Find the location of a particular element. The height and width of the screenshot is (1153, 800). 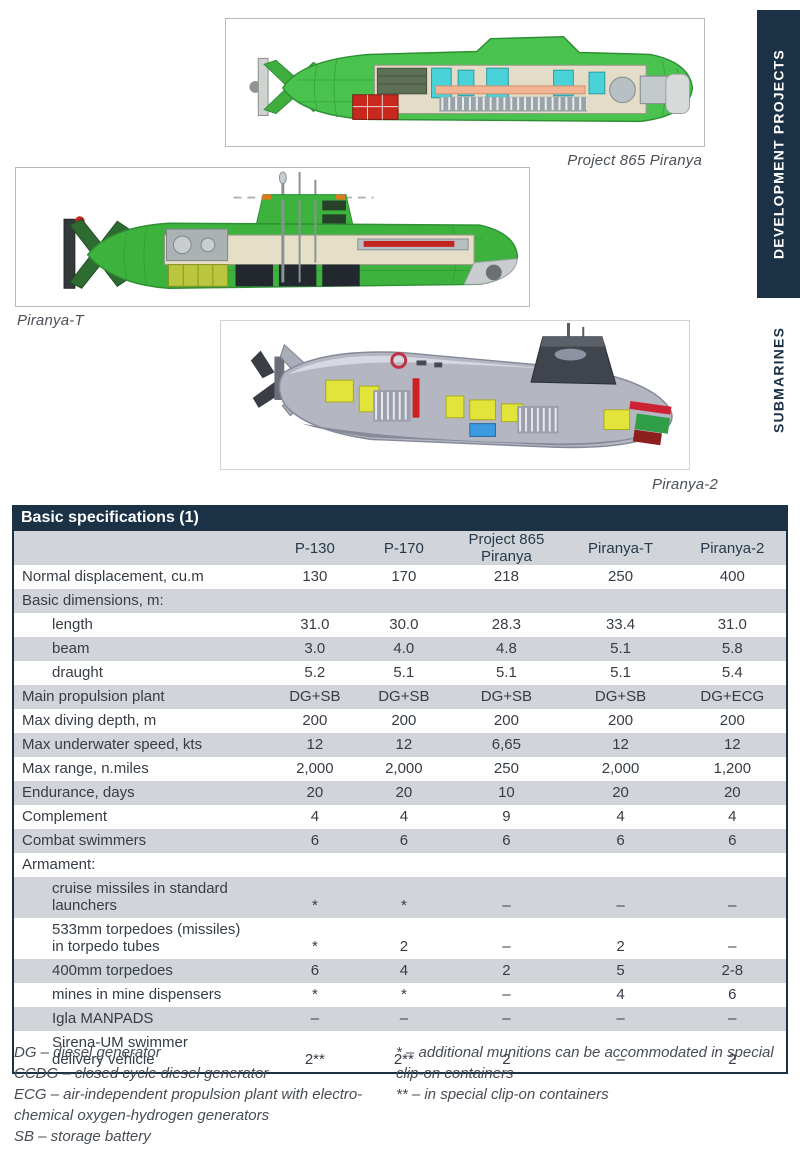

footnote-line: ** – in special clip-on containers is located at coordinates (502, 1094).